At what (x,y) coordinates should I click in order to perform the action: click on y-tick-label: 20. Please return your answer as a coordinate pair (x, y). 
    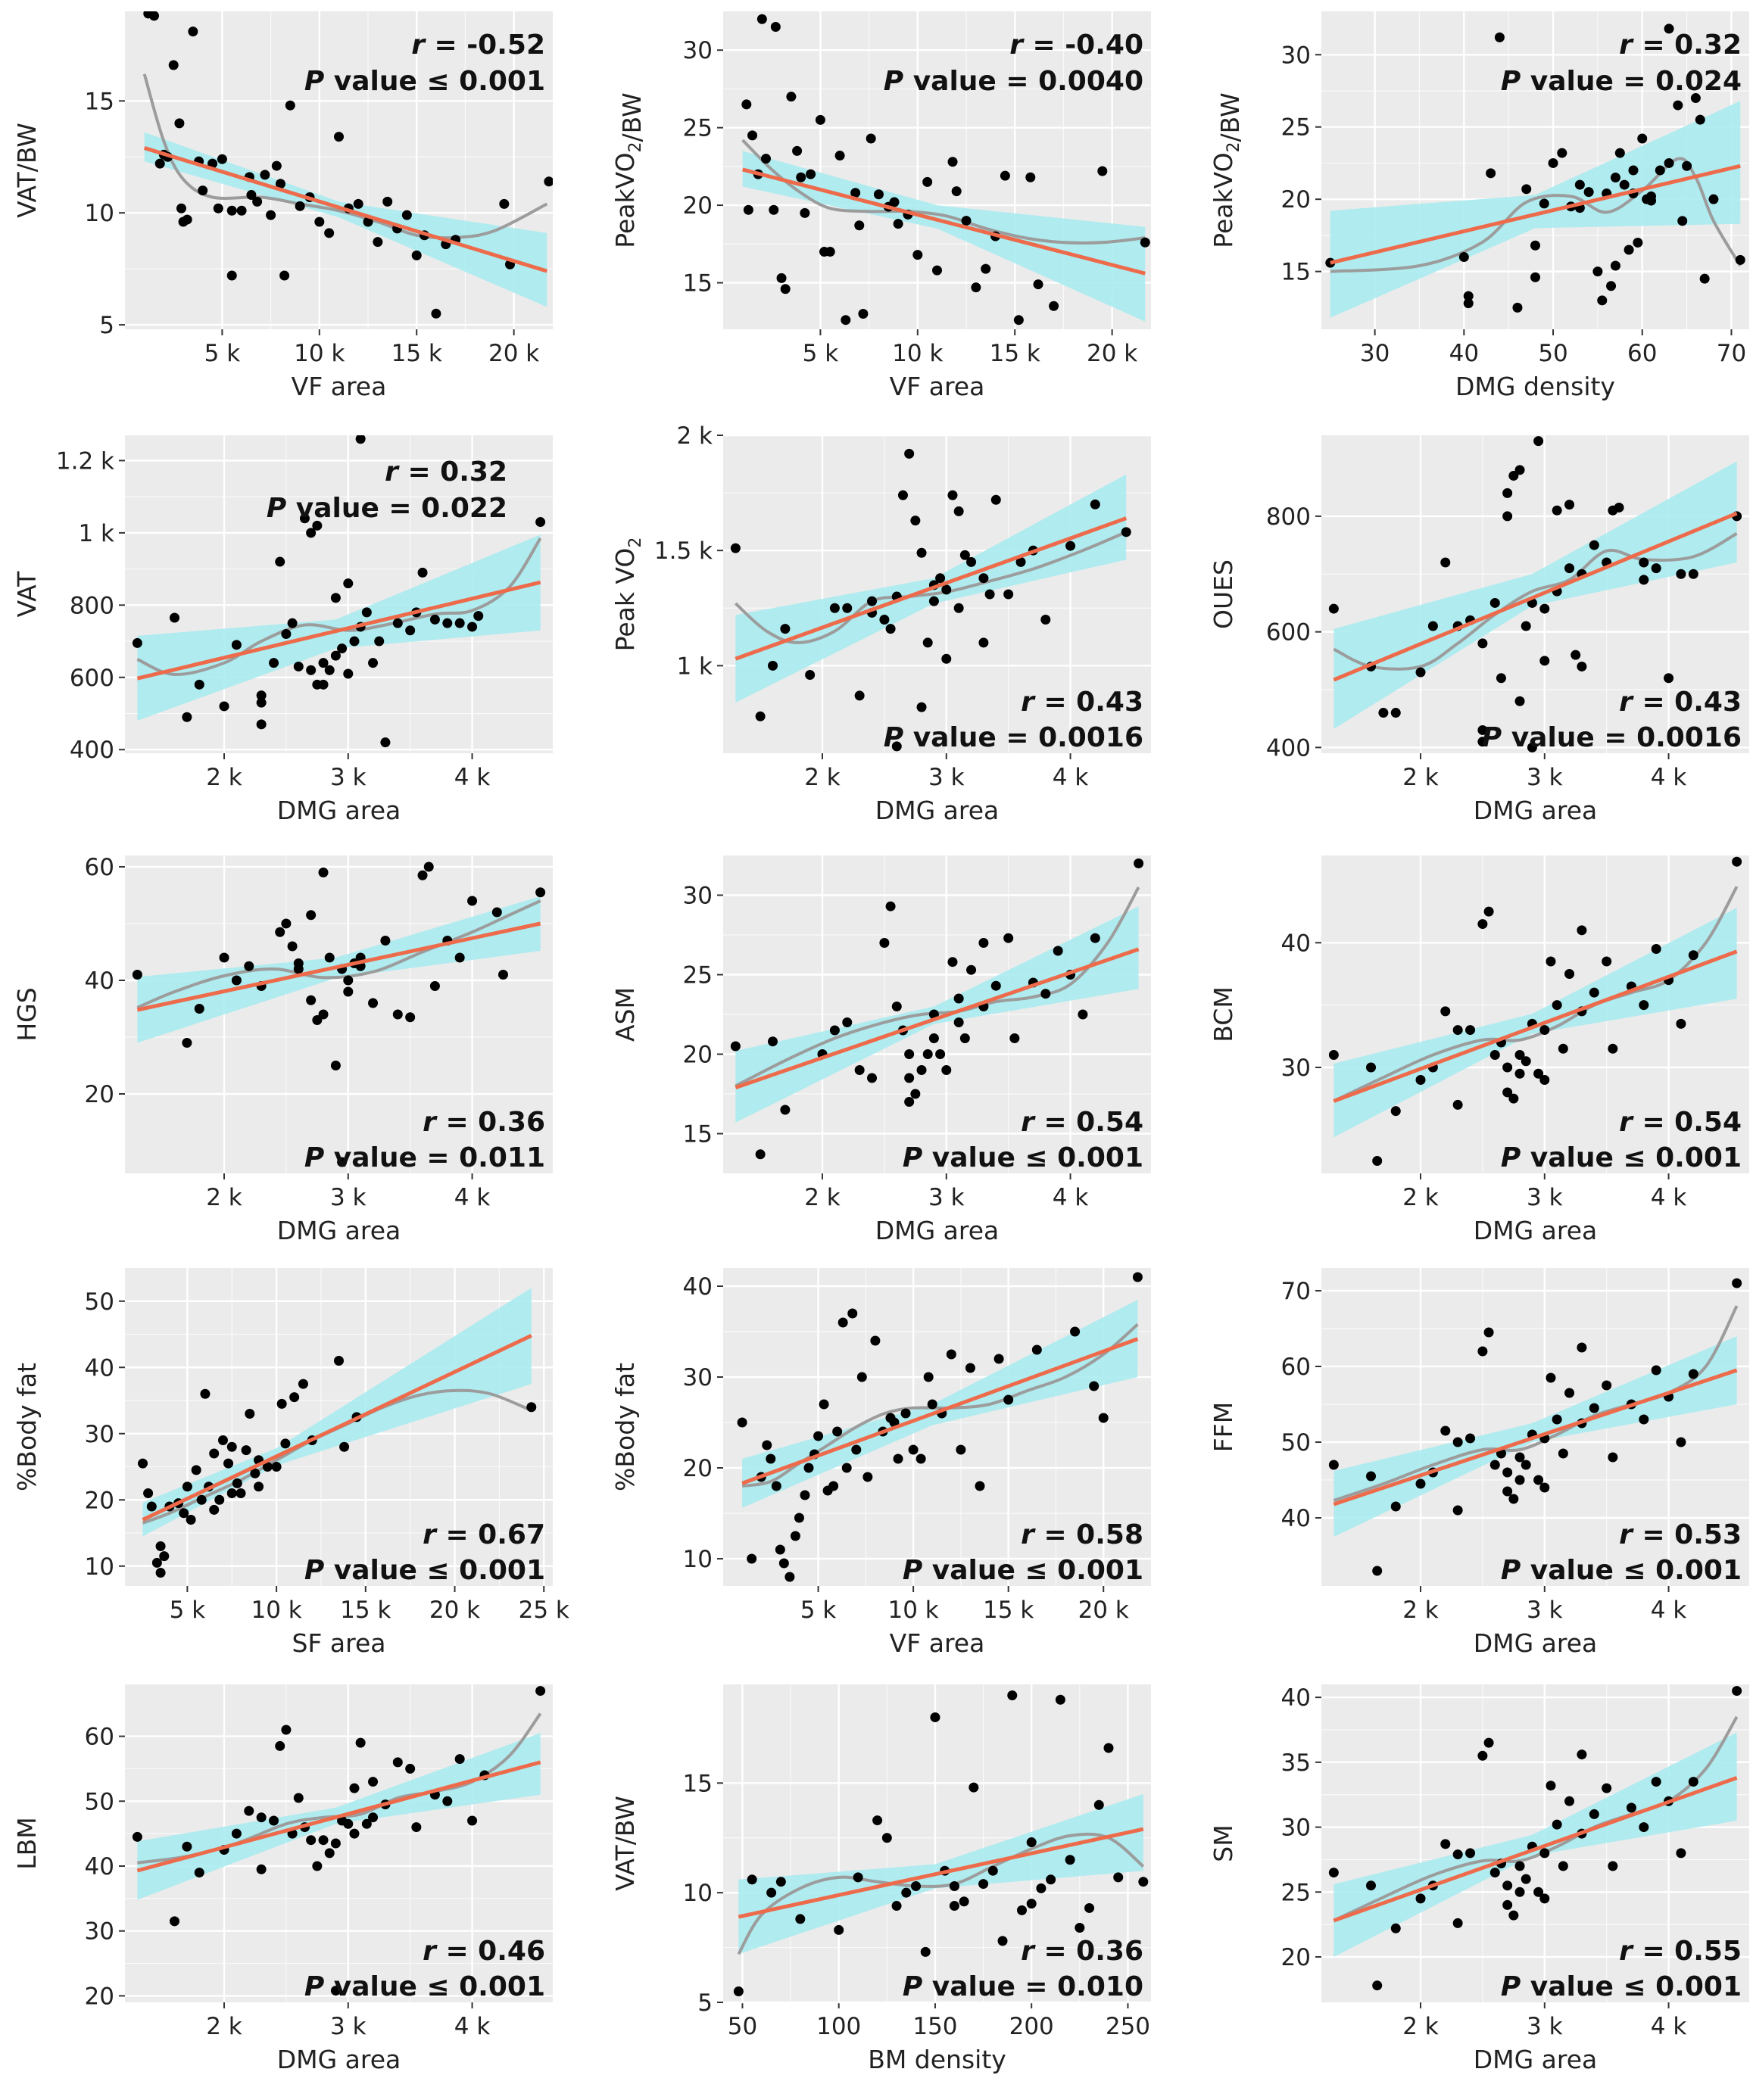
    Looking at the image, I should click on (698, 206).